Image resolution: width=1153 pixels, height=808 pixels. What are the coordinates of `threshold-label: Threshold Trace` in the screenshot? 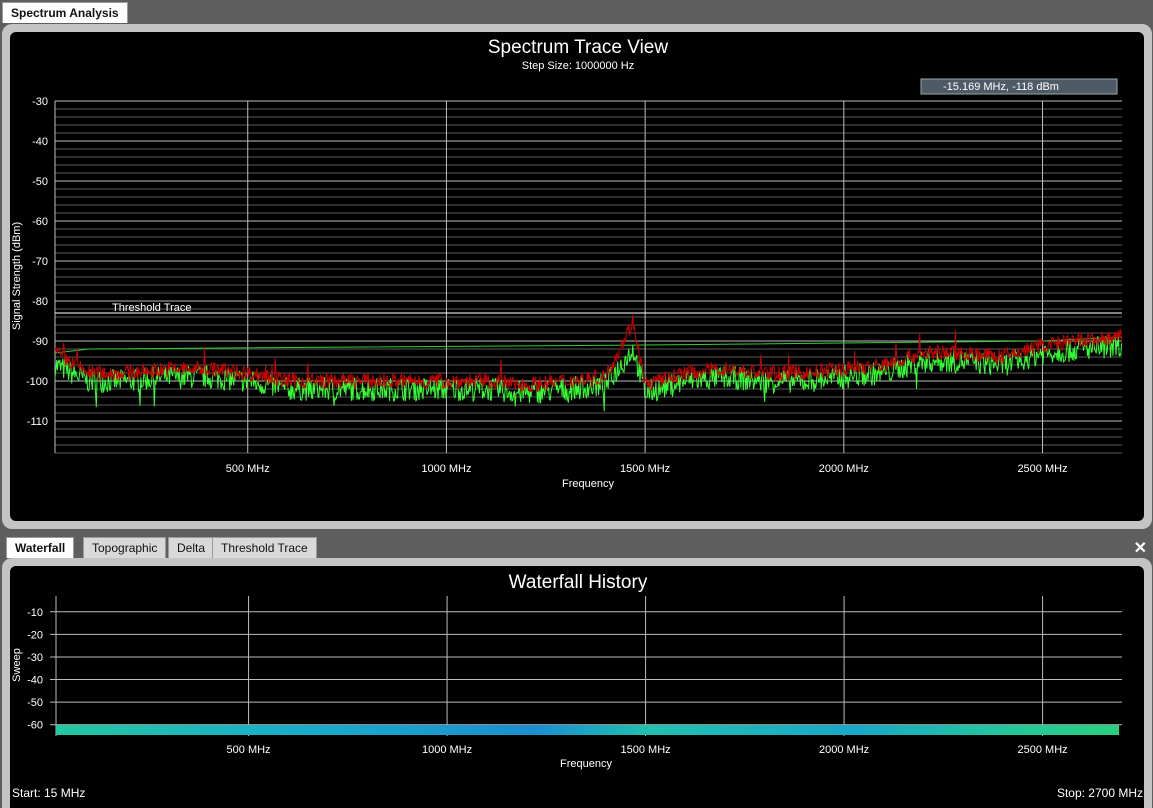 It's located at (151, 308).